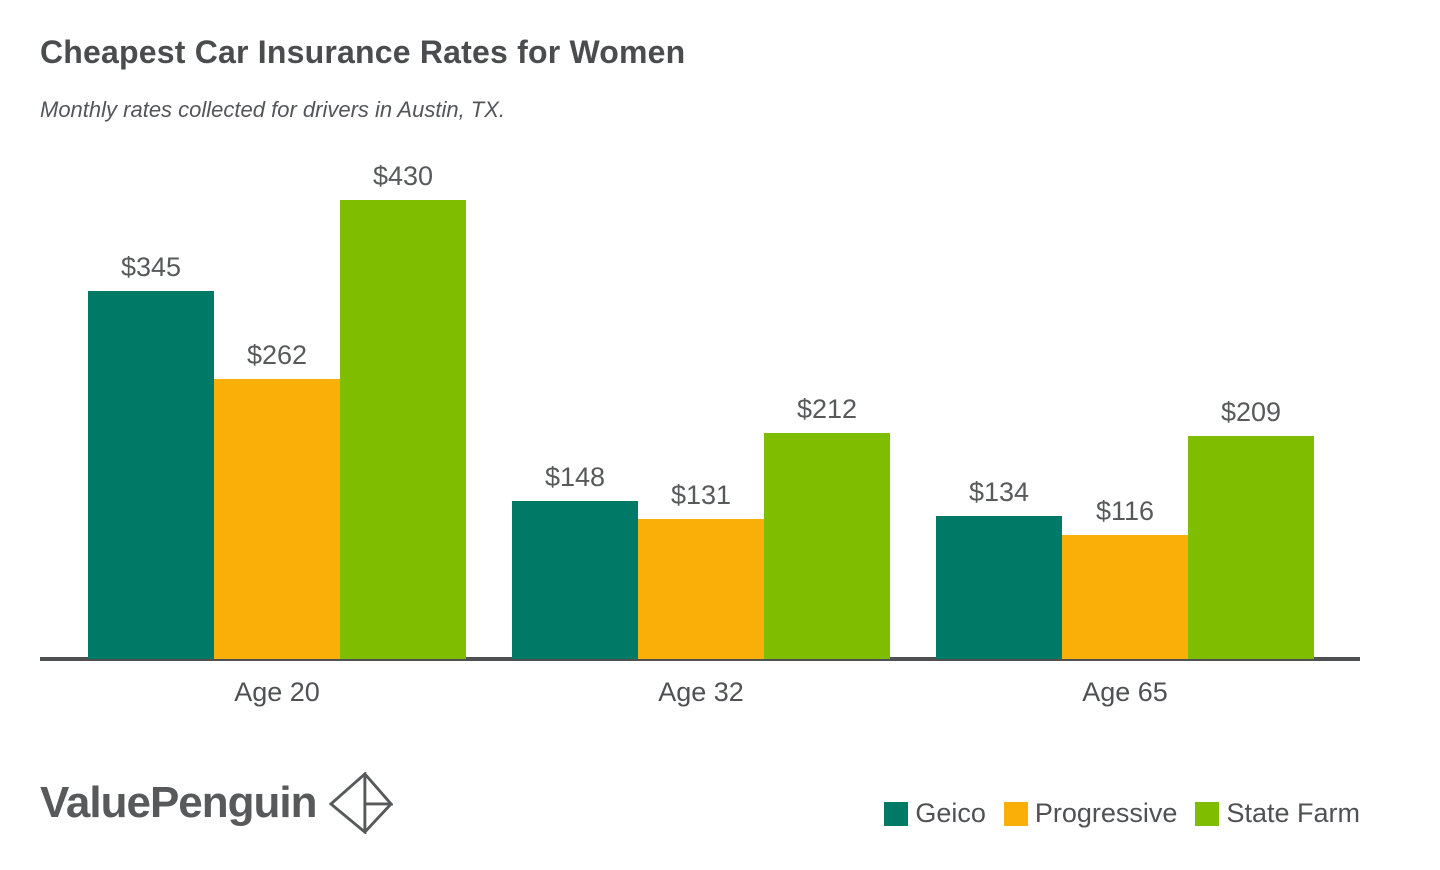 The height and width of the screenshot is (870, 1440). I want to click on bar-state-farm-age-65: $209, so click(1251, 528).